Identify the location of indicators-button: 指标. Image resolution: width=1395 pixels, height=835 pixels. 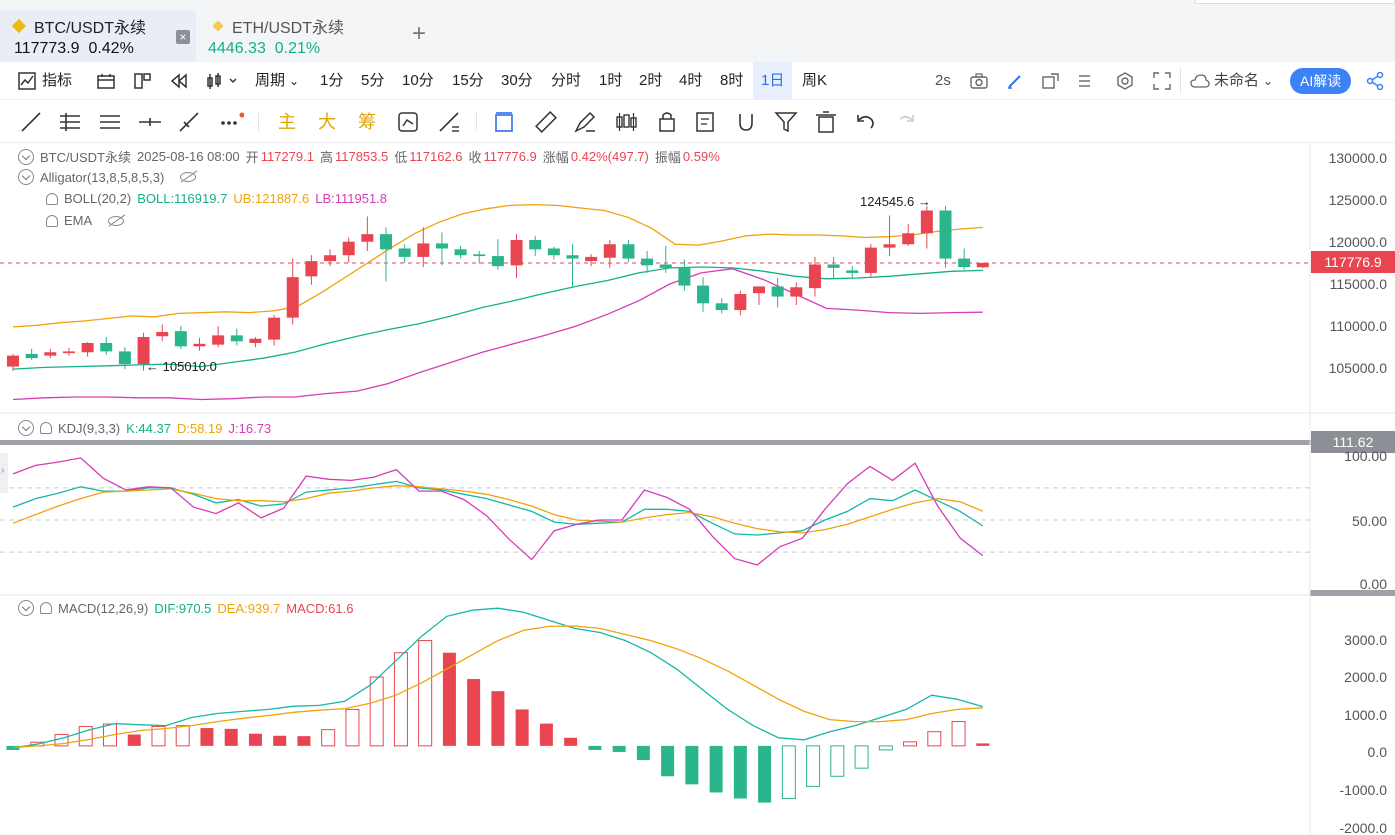
(57, 80).